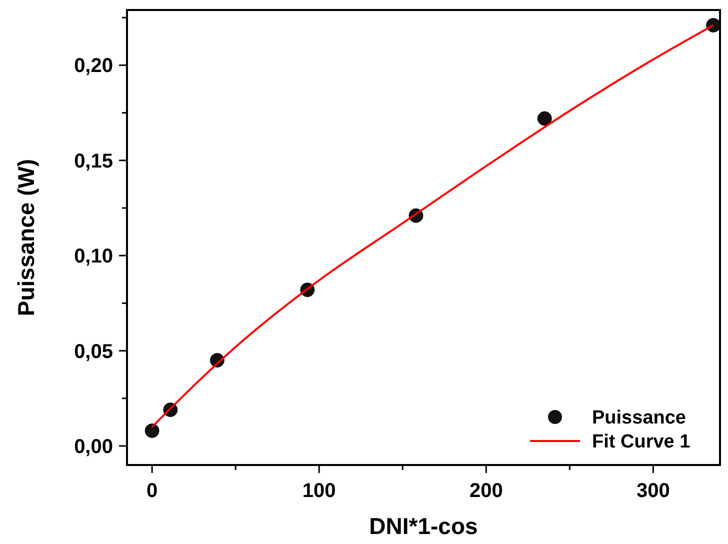 Image resolution: width=728 pixels, height=544 pixels. What do you see at coordinates (639, 418) in the screenshot?
I see `legend-label: Puissance` at bounding box center [639, 418].